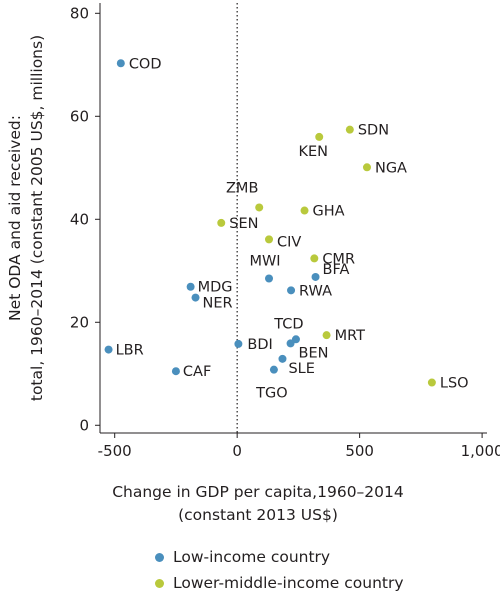  I want to click on point-mdg, so click(190, 286).